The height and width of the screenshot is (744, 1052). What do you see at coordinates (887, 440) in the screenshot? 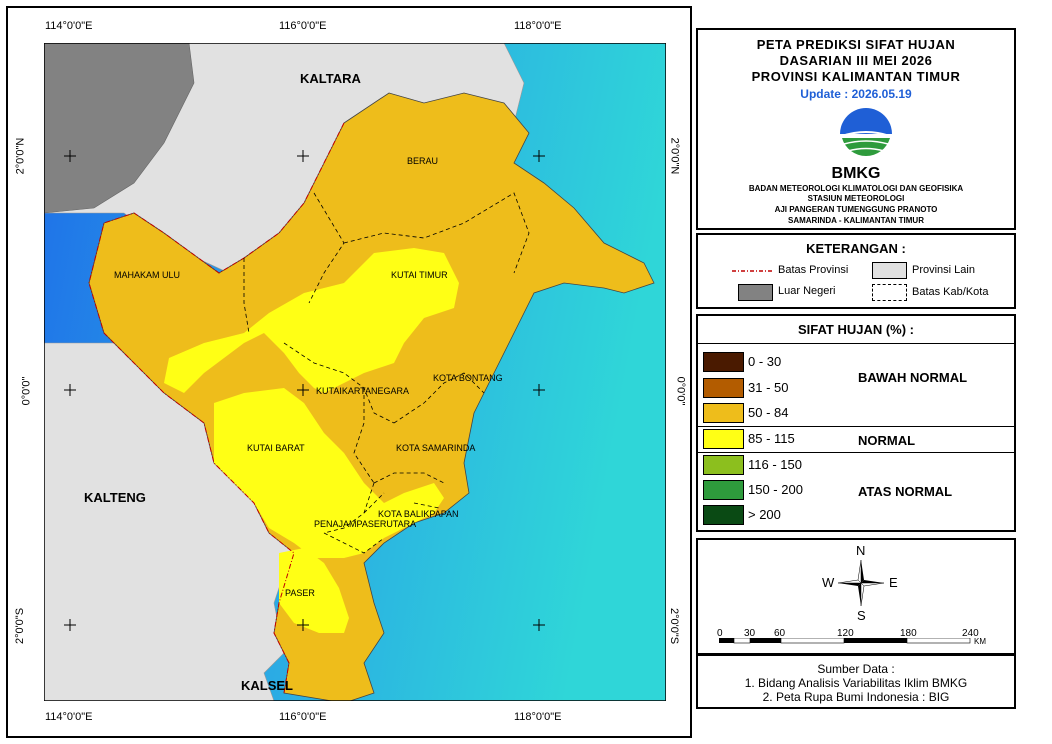
I see `category-normal: NORMAL` at bounding box center [887, 440].